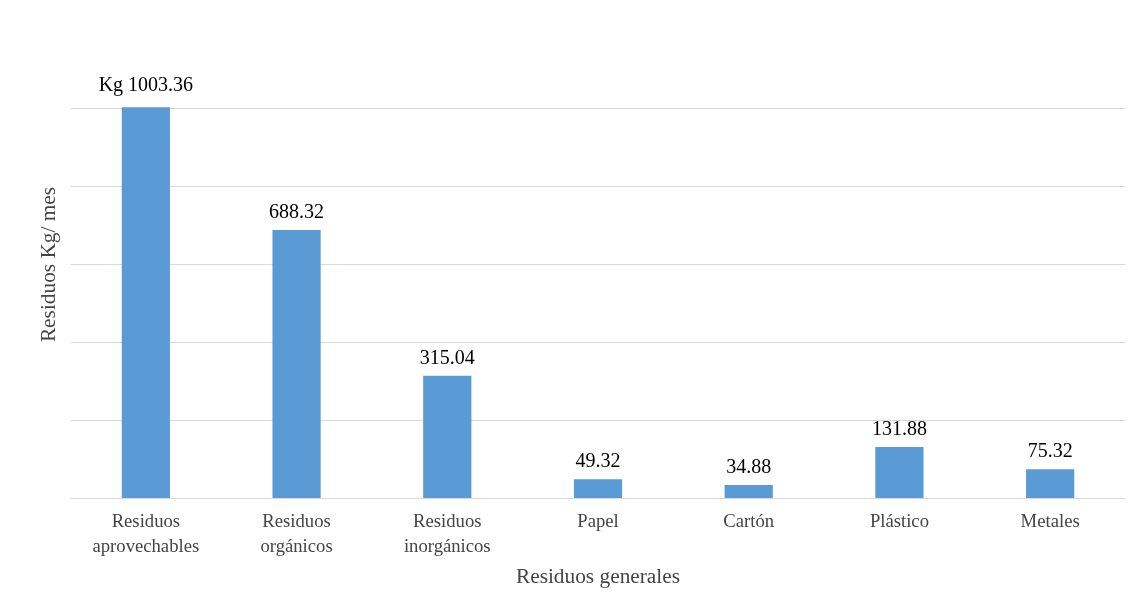 The image size is (1147, 596). What do you see at coordinates (296, 532) in the screenshot?
I see `x-tick-label: Residuos orgánicos` at bounding box center [296, 532].